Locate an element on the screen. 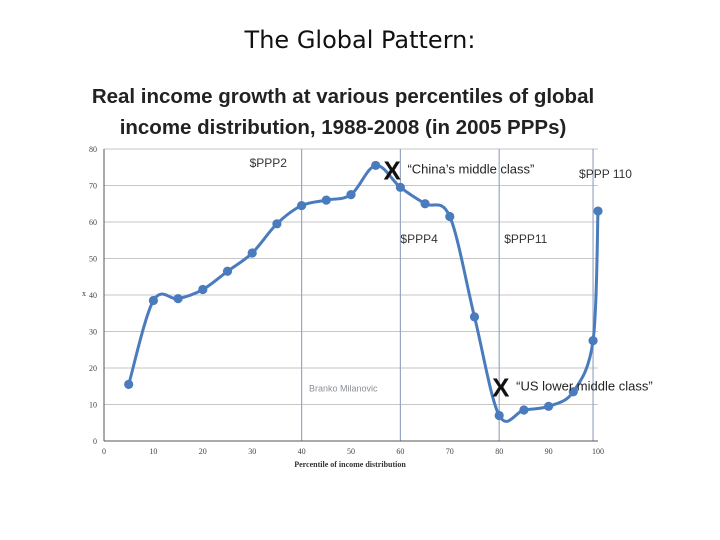  y-tick-label: 70 is located at coordinates (93, 186).